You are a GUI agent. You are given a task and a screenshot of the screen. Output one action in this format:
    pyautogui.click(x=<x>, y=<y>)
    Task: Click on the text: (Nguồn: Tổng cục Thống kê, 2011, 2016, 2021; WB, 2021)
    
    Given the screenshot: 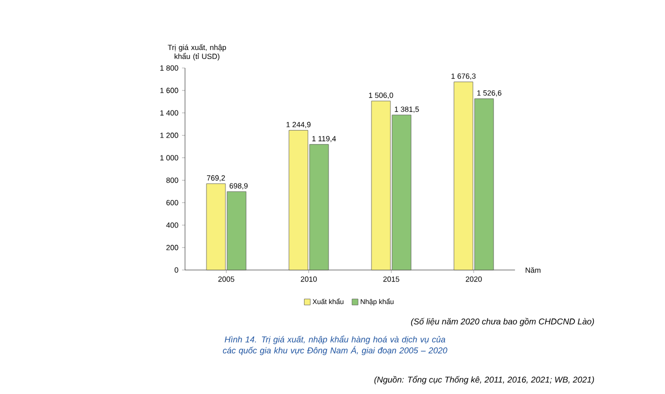 What is the action you would take?
    pyautogui.click(x=484, y=380)
    